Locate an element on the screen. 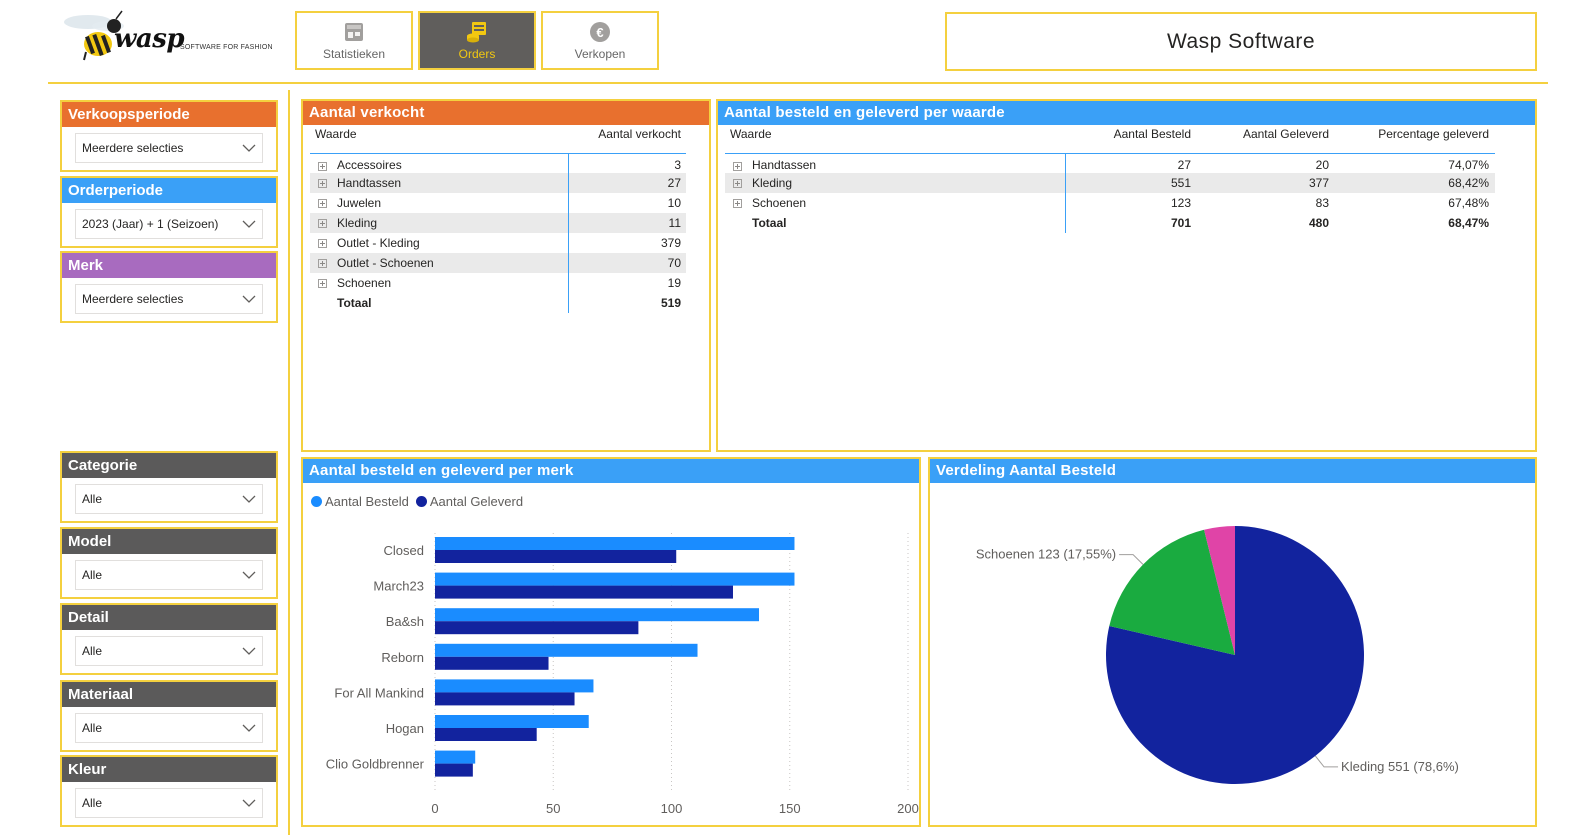 The image size is (1578, 840). bar-chart-legend: Aantal Besteld Aantal Geleverd is located at coordinates (417, 501).